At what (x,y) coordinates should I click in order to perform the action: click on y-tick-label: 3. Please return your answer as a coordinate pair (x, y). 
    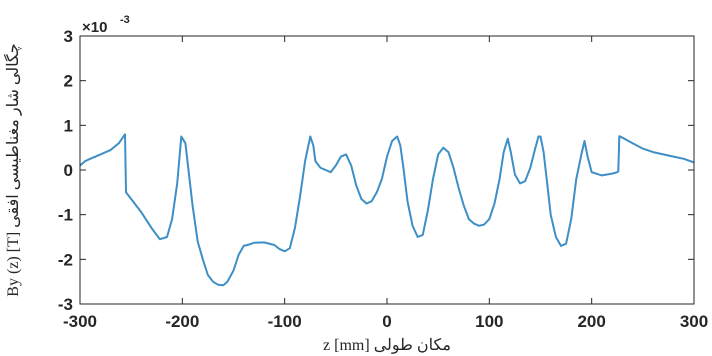
    Looking at the image, I should click on (68, 36).